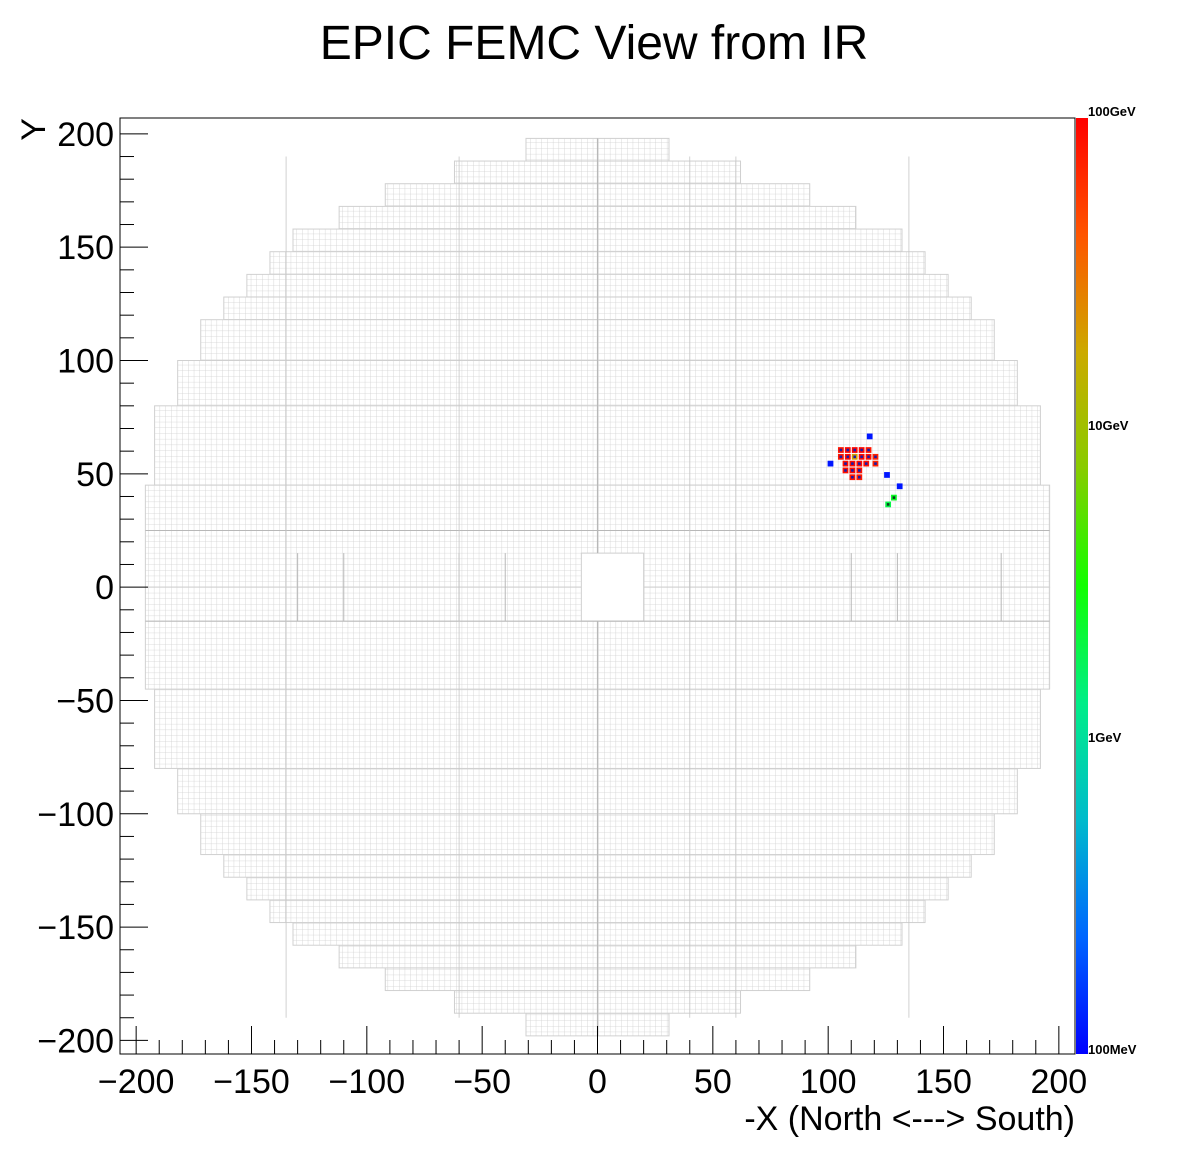 The width and height of the screenshot is (1196, 1172). What do you see at coordinates (85, 701) in the screenshot?
I see `y-tick-label: −50` at bounding box center [85, 701].